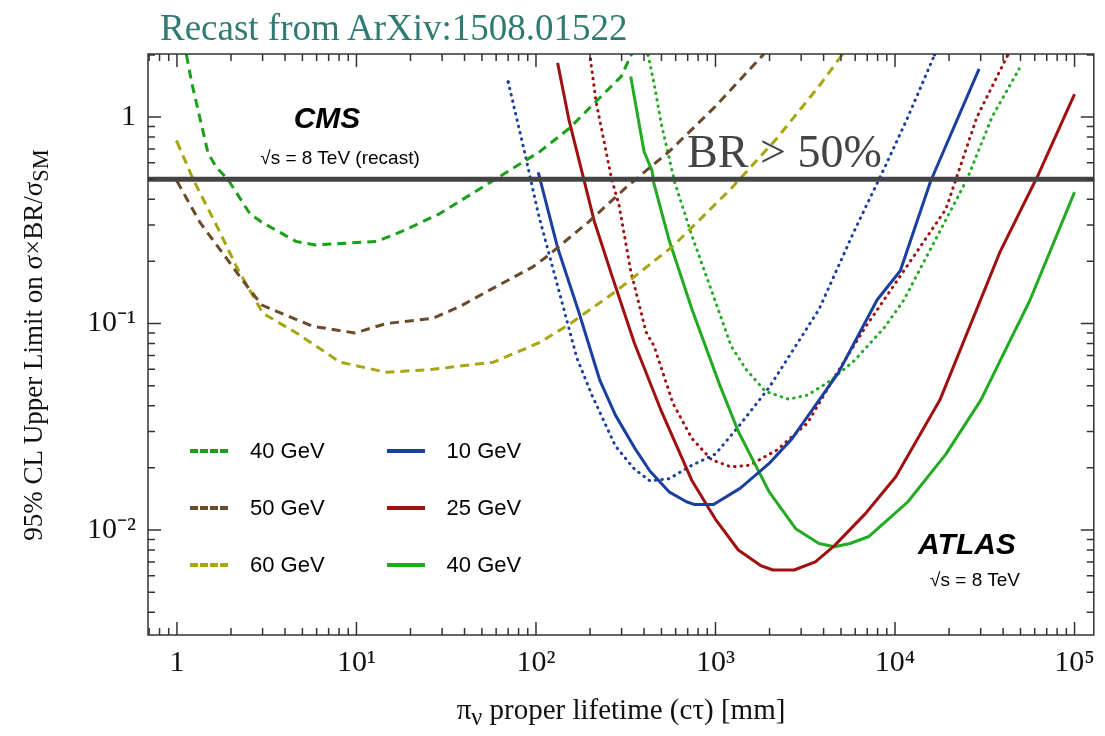 This screenshot has width=1105, height=736. Describe the element at coordinates (784, 152) in the screenshot. I see `ref-line-label: BR > 50%` at that location.